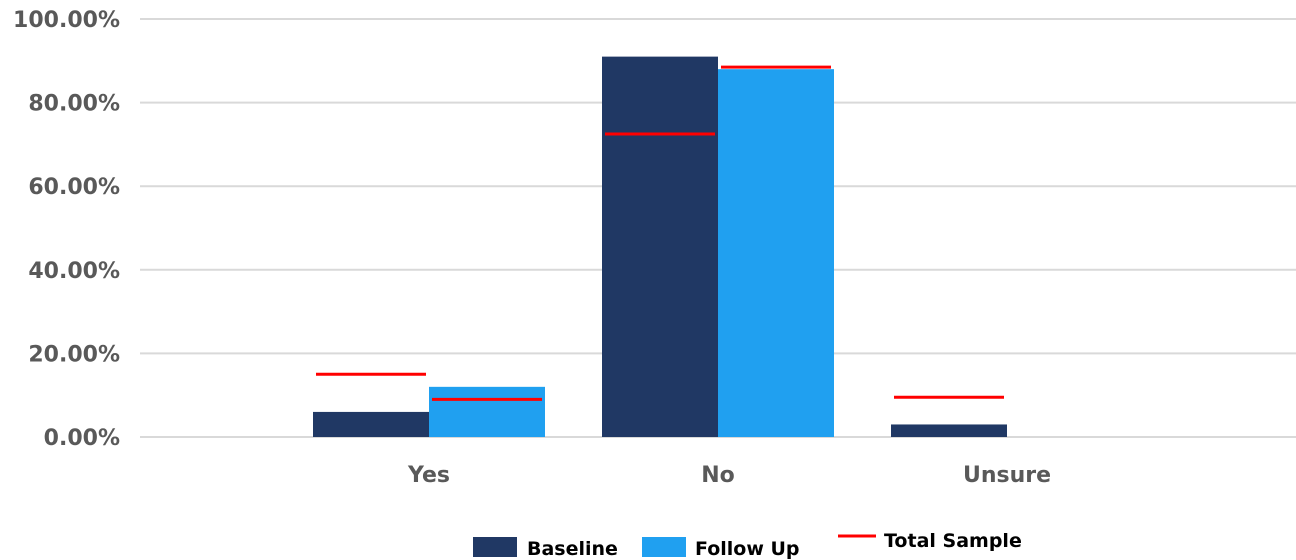  I want to click on legend-swatch-follow-up, so click(664, 547).